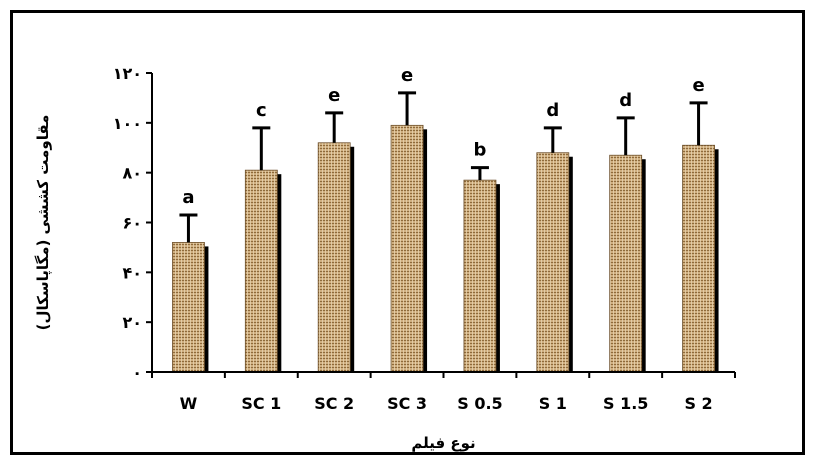  What do you see at coordinates (261, 403) in the screenshot?
I see `x-tick-label: SC 1` at bounding box center [261, 403].